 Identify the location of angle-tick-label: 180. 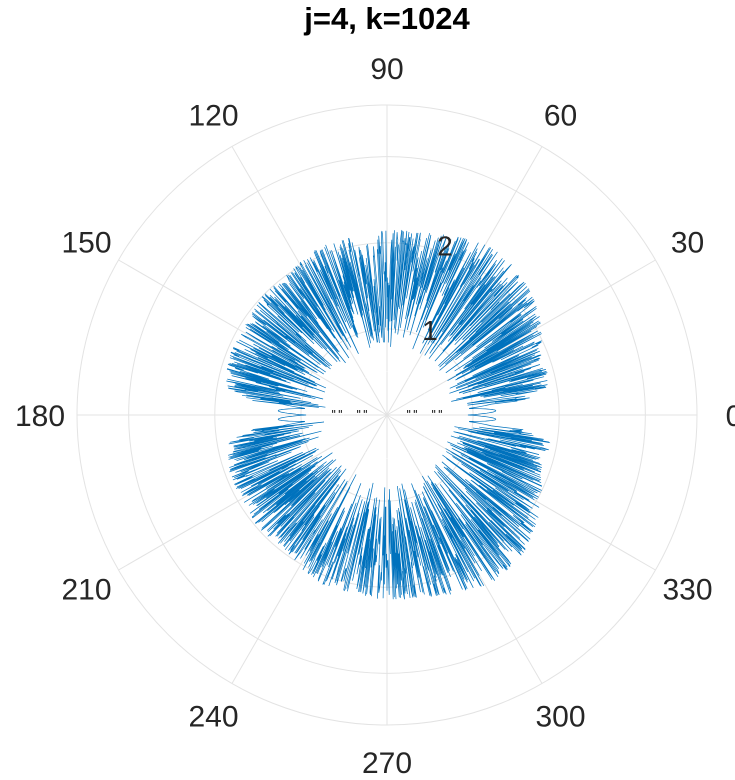
(40, 416).